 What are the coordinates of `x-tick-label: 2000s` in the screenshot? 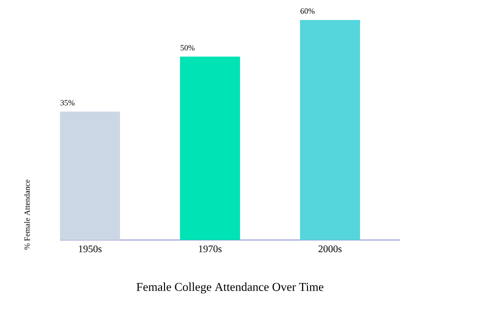 It's located at (330, 249).